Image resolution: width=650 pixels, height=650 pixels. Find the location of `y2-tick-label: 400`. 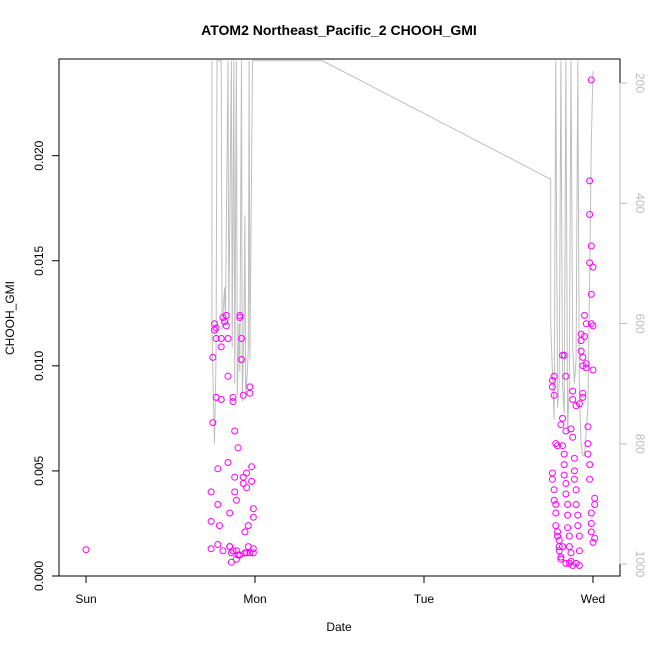

y2-tick-label: 400 is located at coordinates (640, 203).